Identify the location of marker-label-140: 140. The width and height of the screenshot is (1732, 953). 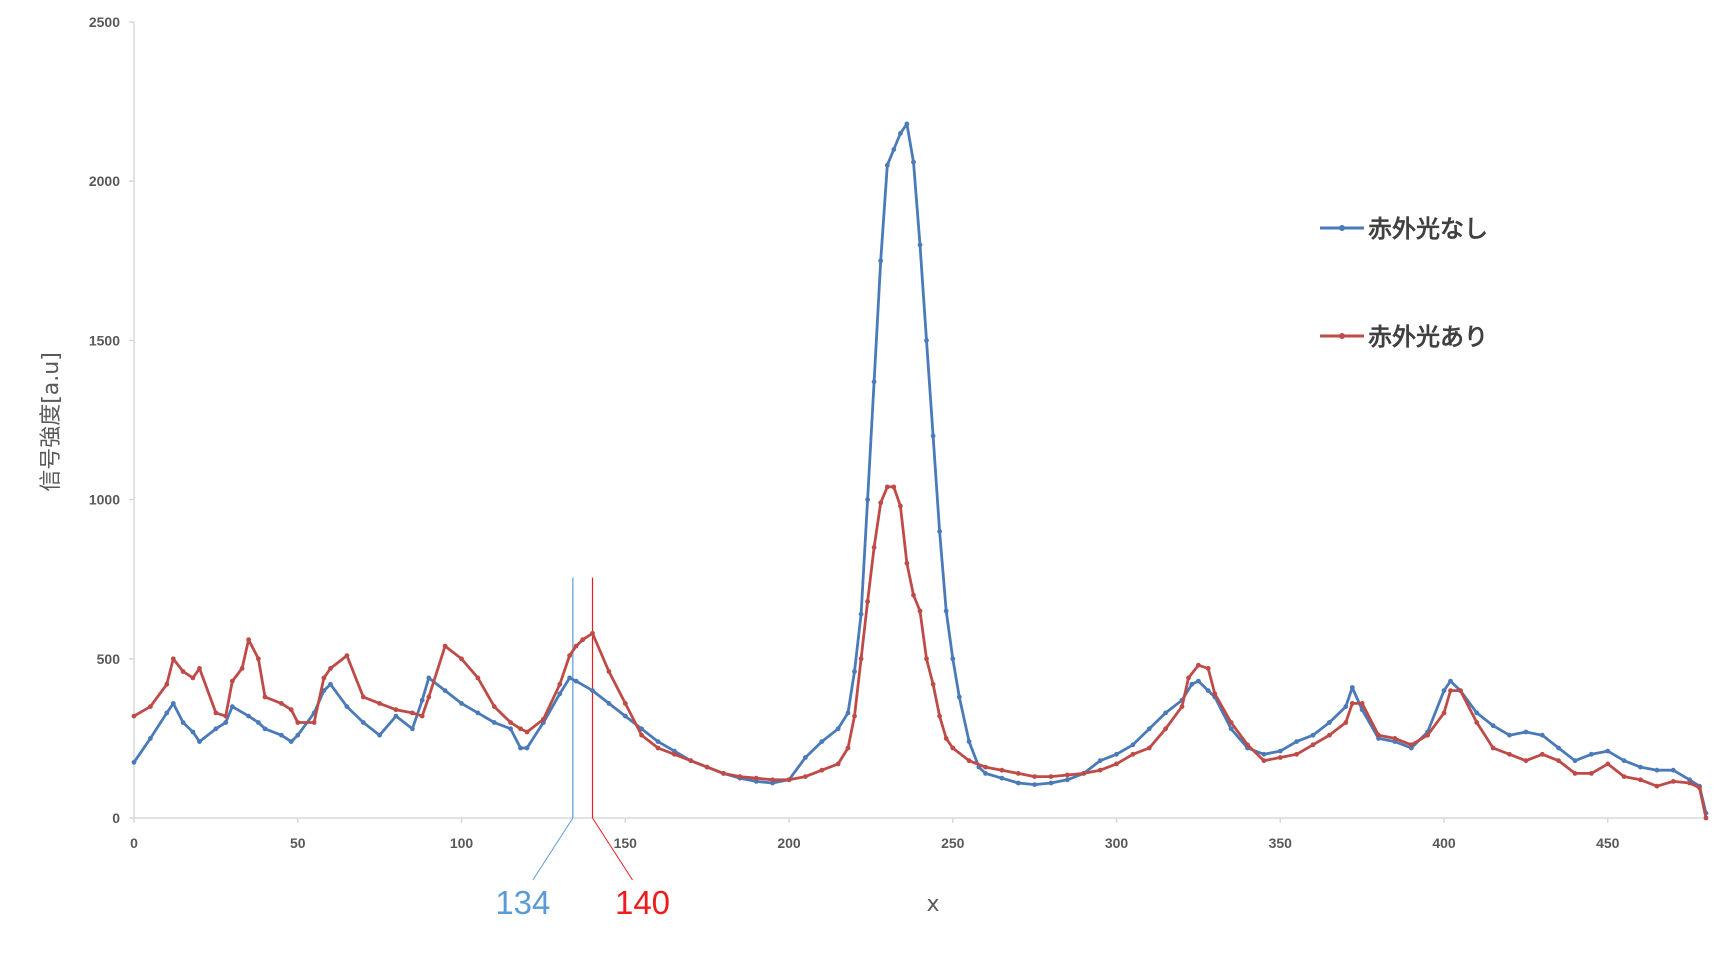
(642, 902).